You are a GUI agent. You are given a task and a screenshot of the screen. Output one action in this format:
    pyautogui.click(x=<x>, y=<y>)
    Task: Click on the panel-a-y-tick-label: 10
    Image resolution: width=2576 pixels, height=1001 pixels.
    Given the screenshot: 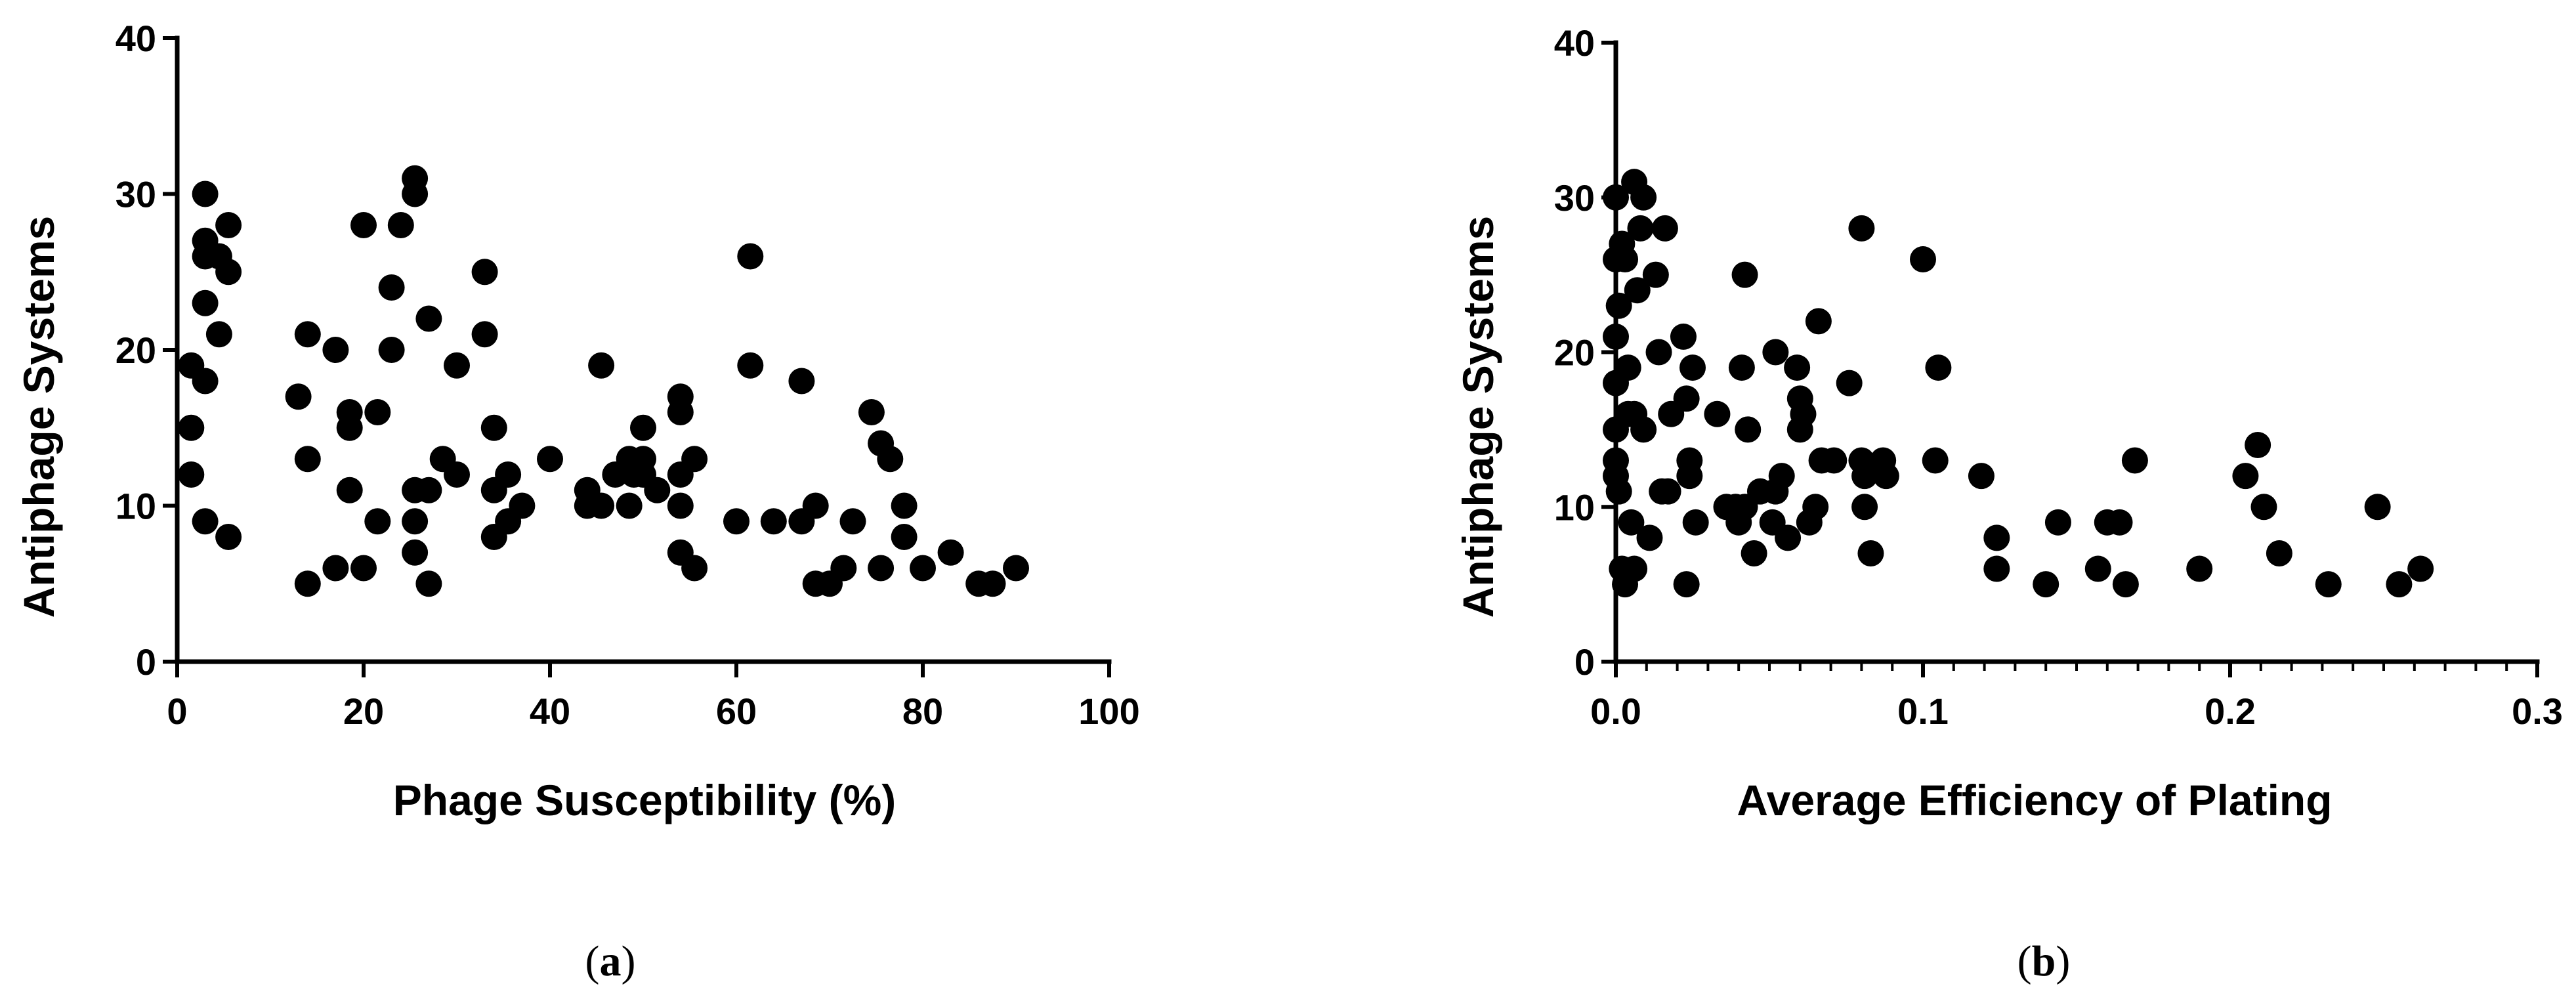 What is the action you would take?
    pyautogui.click(x=136, y=506)
    